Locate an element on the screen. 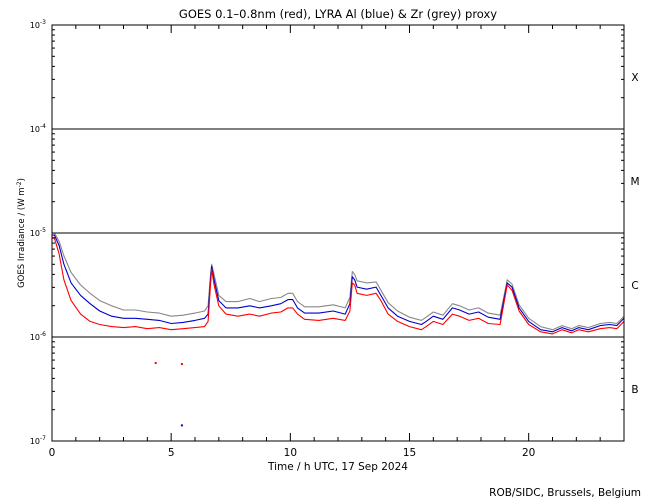 The width and height of the screenshot is (650, 500). flare-class-label: M is located at coordinates (634, 182).